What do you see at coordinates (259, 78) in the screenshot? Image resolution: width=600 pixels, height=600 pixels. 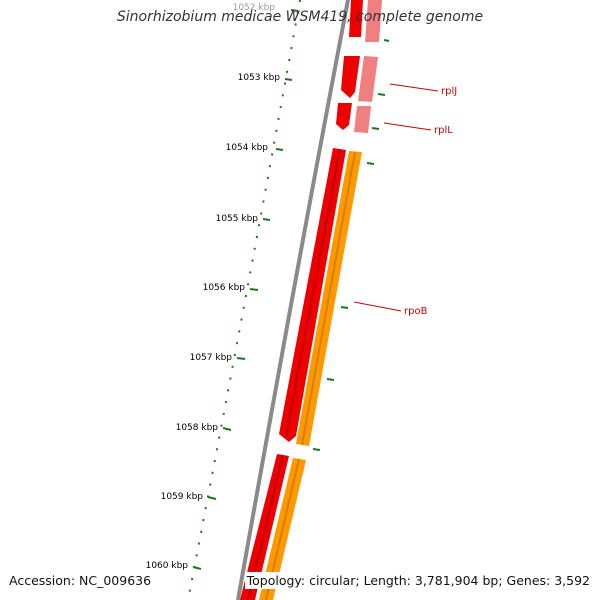 I see `tick-label-1053: 1053 kbp` at bounding box center [259, 78].